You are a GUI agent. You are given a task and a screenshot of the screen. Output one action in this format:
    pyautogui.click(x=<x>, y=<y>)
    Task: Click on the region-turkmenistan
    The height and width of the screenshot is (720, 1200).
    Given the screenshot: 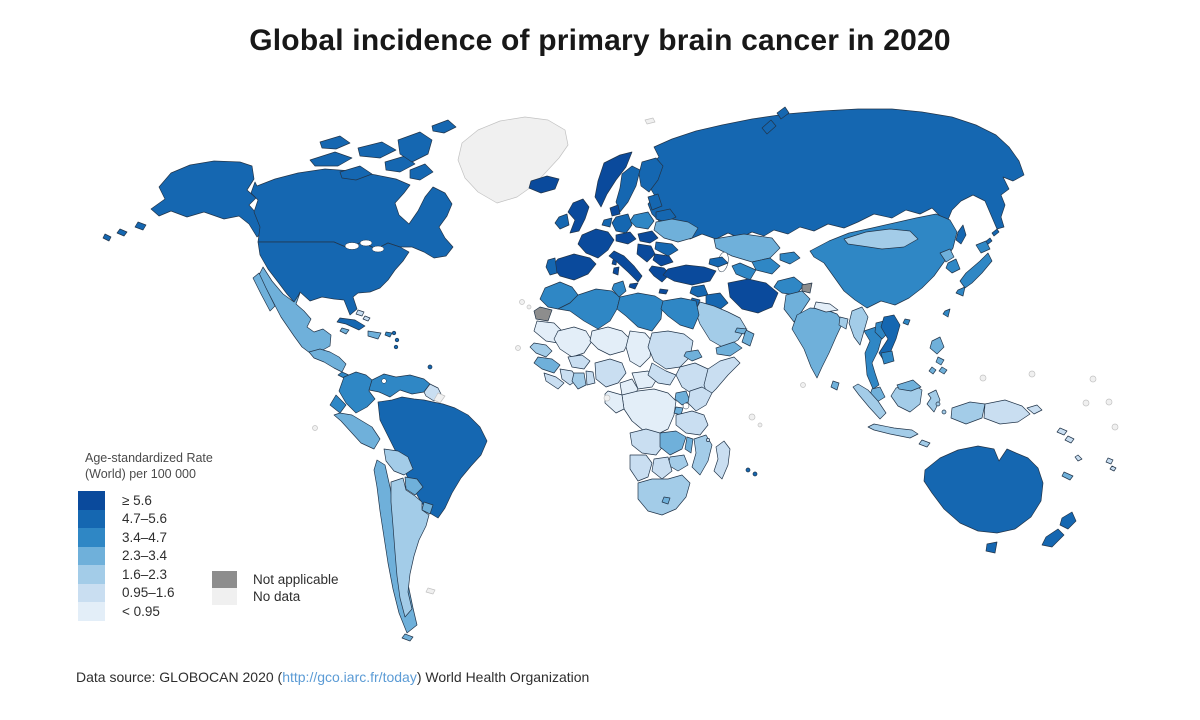 What is the action you would take?
    pyautogui.click(x=744, y=271)
    